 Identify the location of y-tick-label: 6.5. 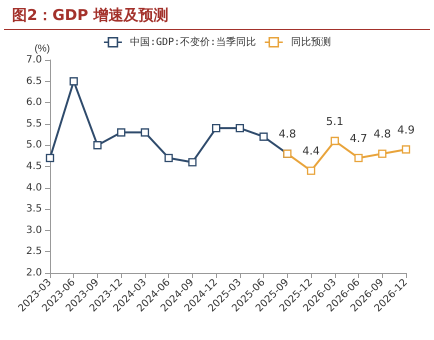
(34, 81).